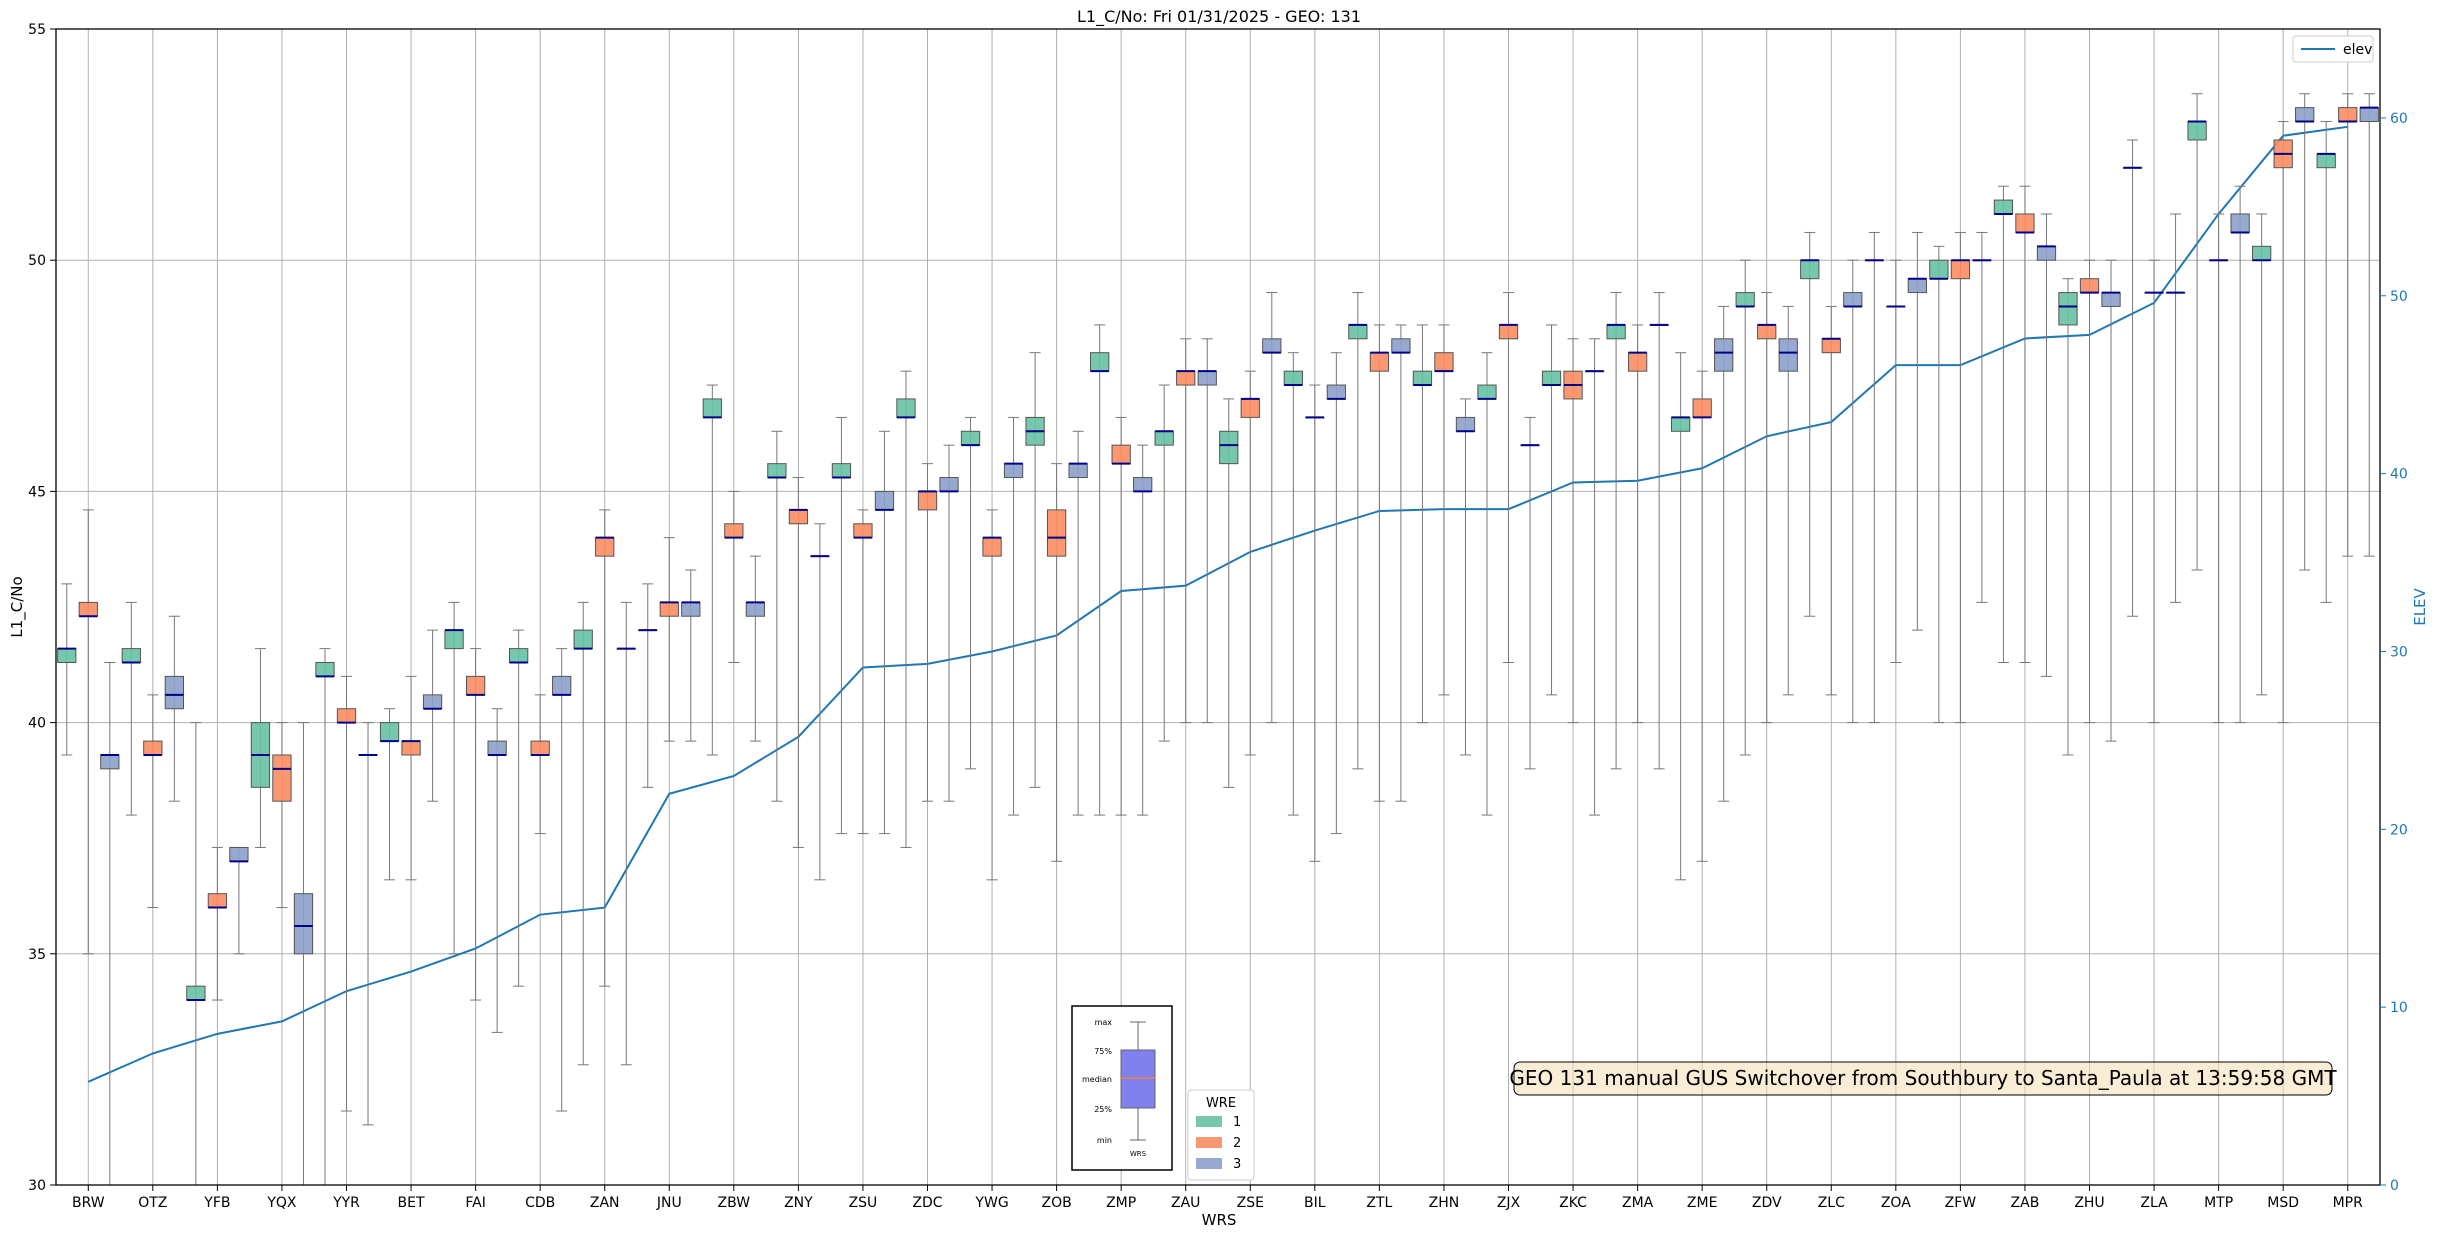 The width and height of the screenshot is (2439, 1238). What do you see at coordinates (2399, 475) in the screenshot?
I see `y2-tick-label: 40` at bounding box center [2399, 475].